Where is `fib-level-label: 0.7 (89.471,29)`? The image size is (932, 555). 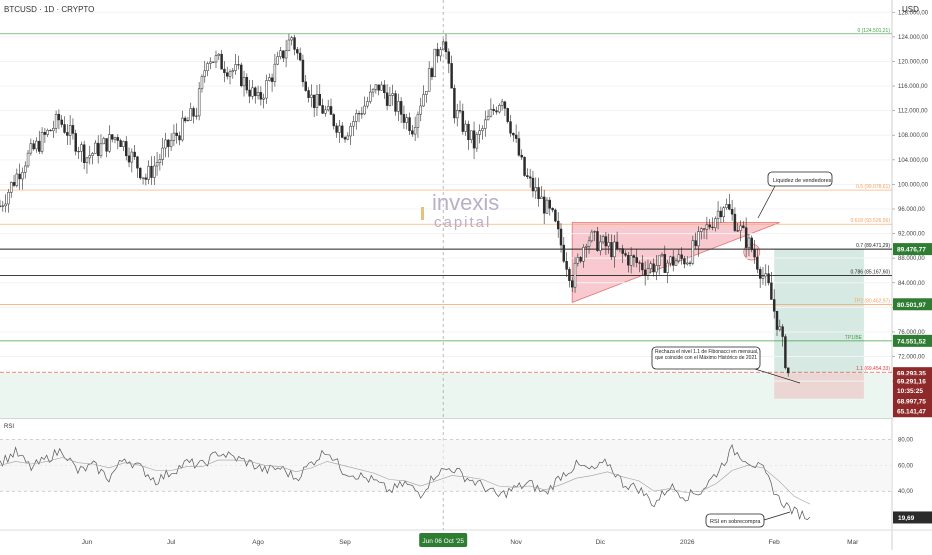
fib-level-label: 0.7 (89.471,29) is located at coordinates (873, 246).